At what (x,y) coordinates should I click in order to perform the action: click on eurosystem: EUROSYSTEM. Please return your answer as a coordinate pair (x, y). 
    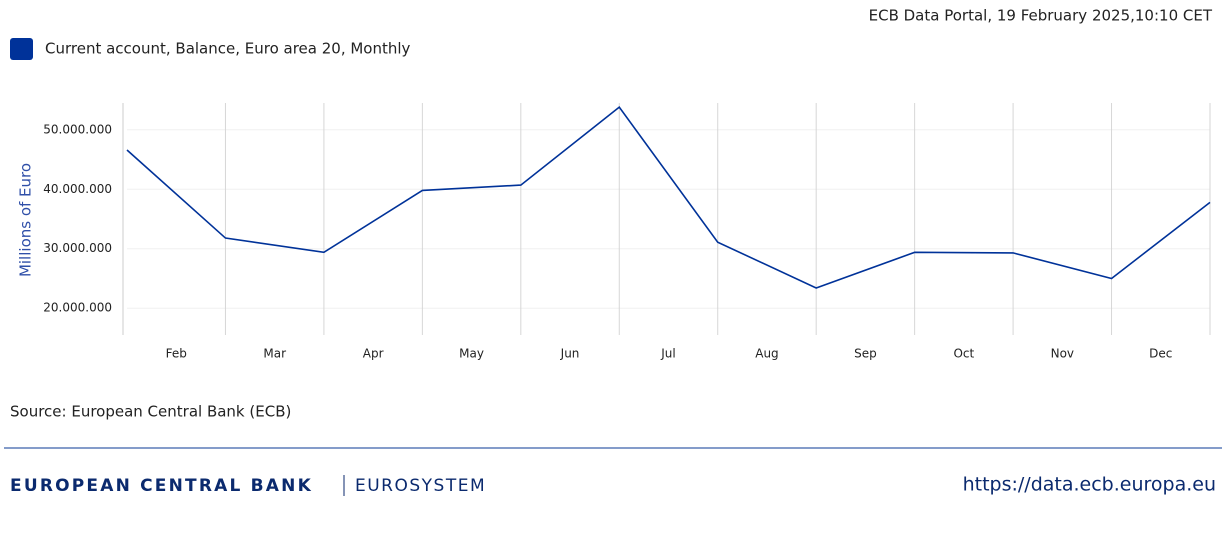
    Looking at the image, I should click on (420, 486).